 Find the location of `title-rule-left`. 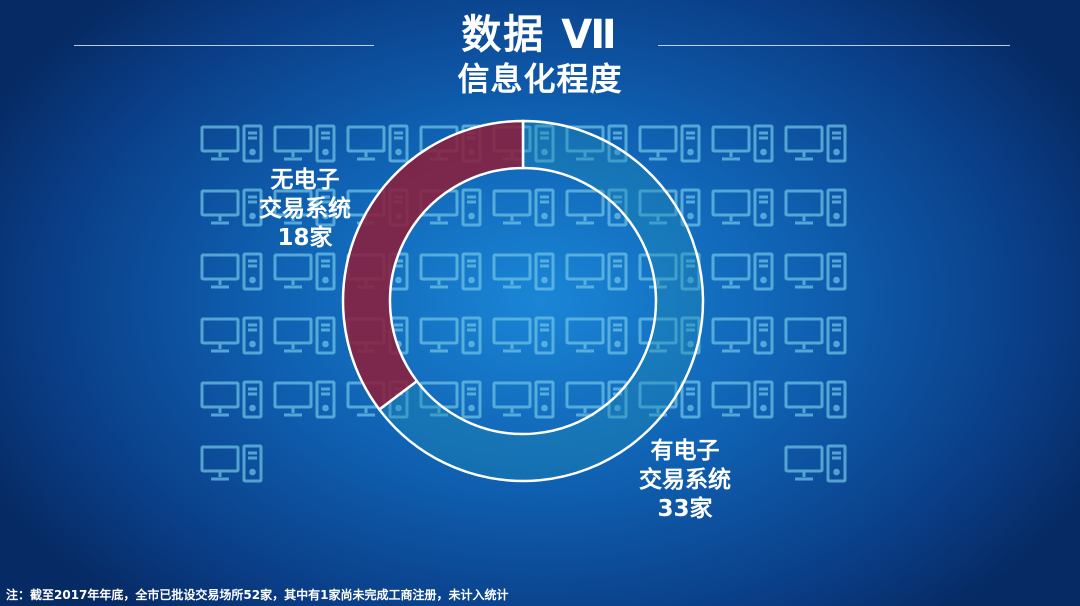

title-rule-left is located at coordinates (224, 45).